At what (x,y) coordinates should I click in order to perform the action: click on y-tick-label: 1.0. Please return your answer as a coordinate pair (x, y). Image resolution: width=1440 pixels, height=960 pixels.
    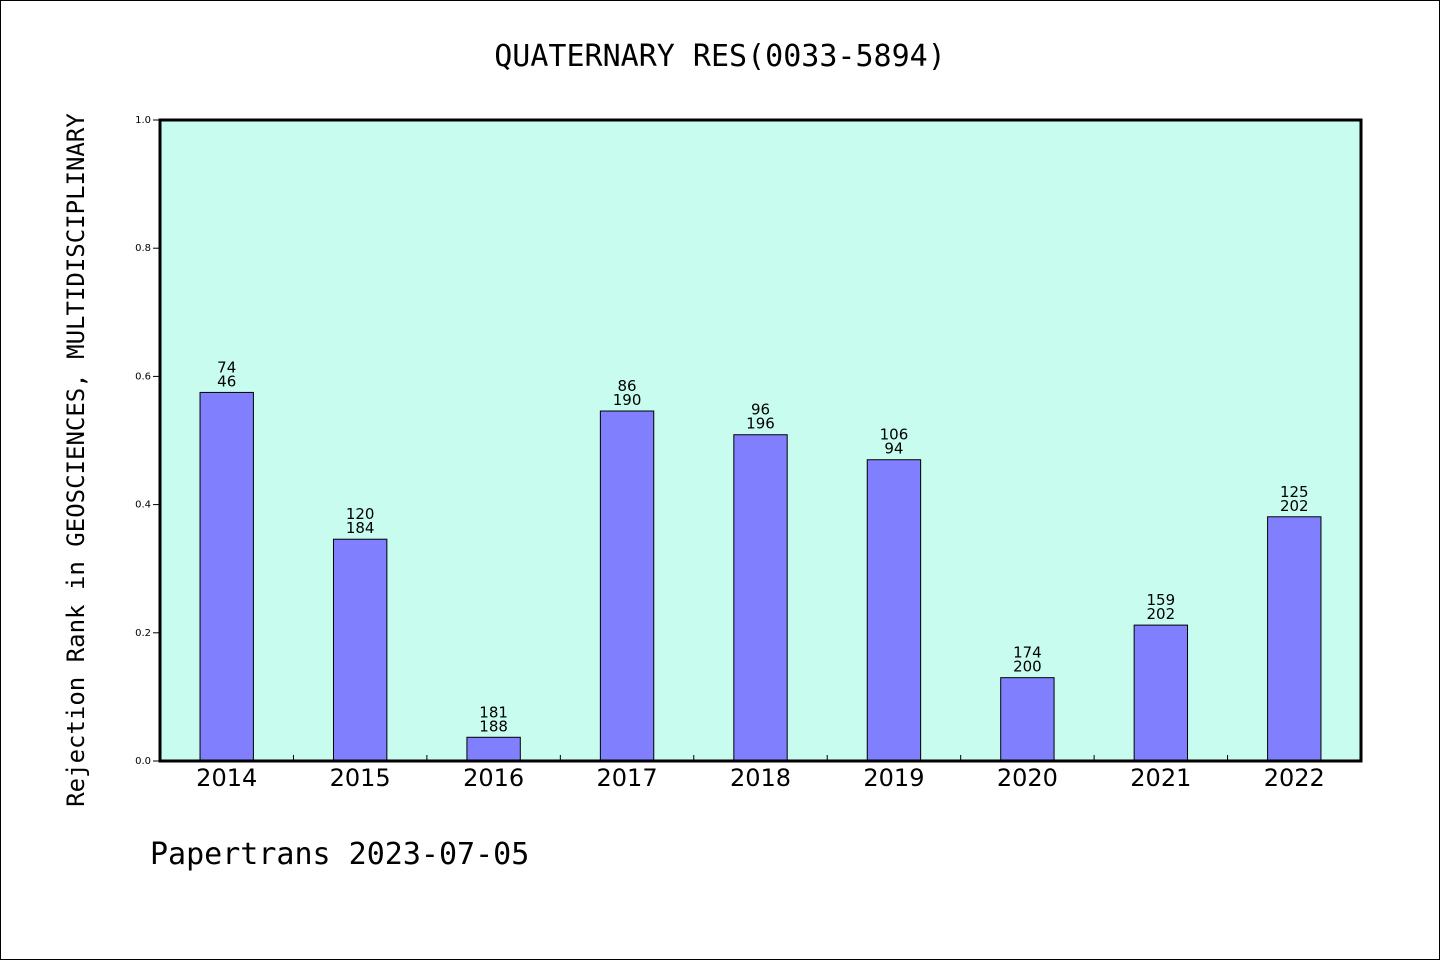
    Looking at the image, I should click on (143, 120).